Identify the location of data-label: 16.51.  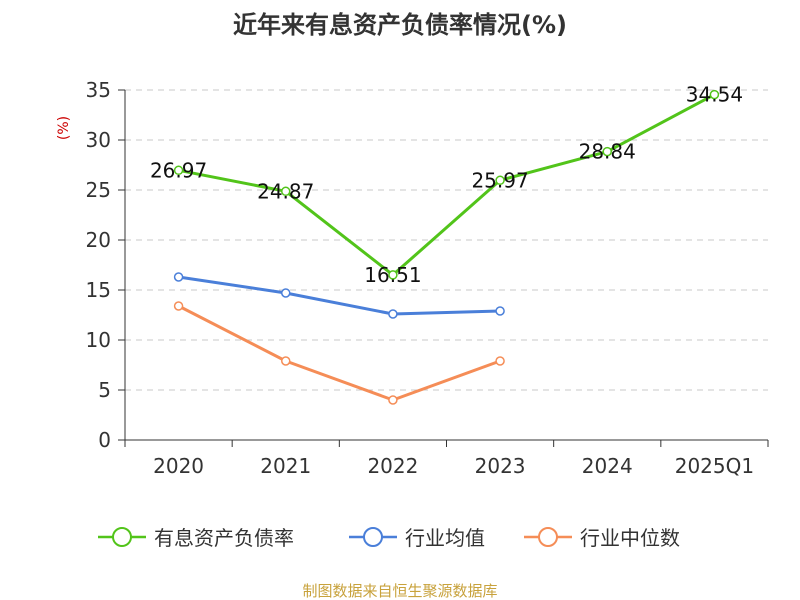
(392, 275).